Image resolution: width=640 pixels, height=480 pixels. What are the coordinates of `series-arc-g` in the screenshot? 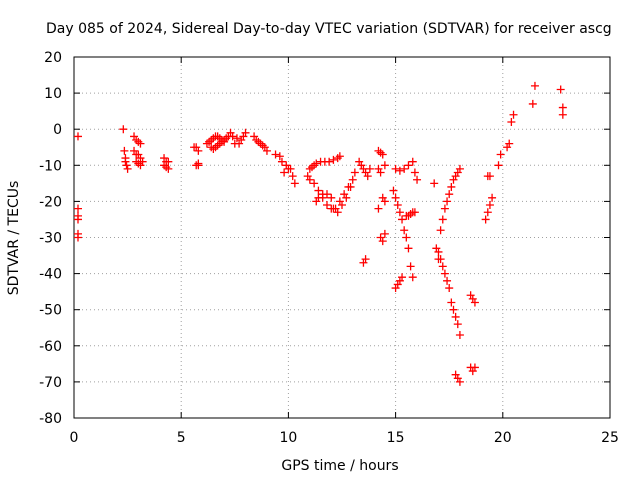 It's located at (238, 138).